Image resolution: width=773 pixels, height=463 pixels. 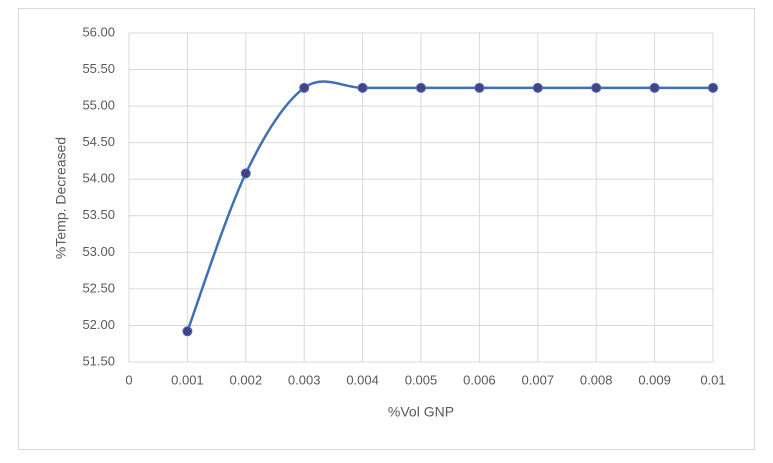 What do you see at coordinates (712, 379) in the screenshot?
I see `x-tick-label: 0.01` at bounding box center [712, 379].